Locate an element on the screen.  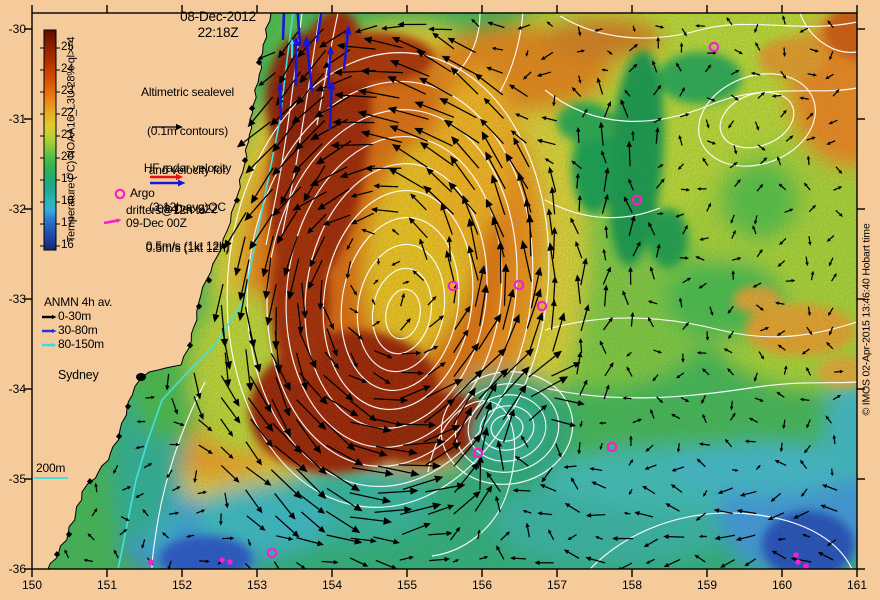
anmn-item-0: 0-30m is located at coordinates (75, 316).